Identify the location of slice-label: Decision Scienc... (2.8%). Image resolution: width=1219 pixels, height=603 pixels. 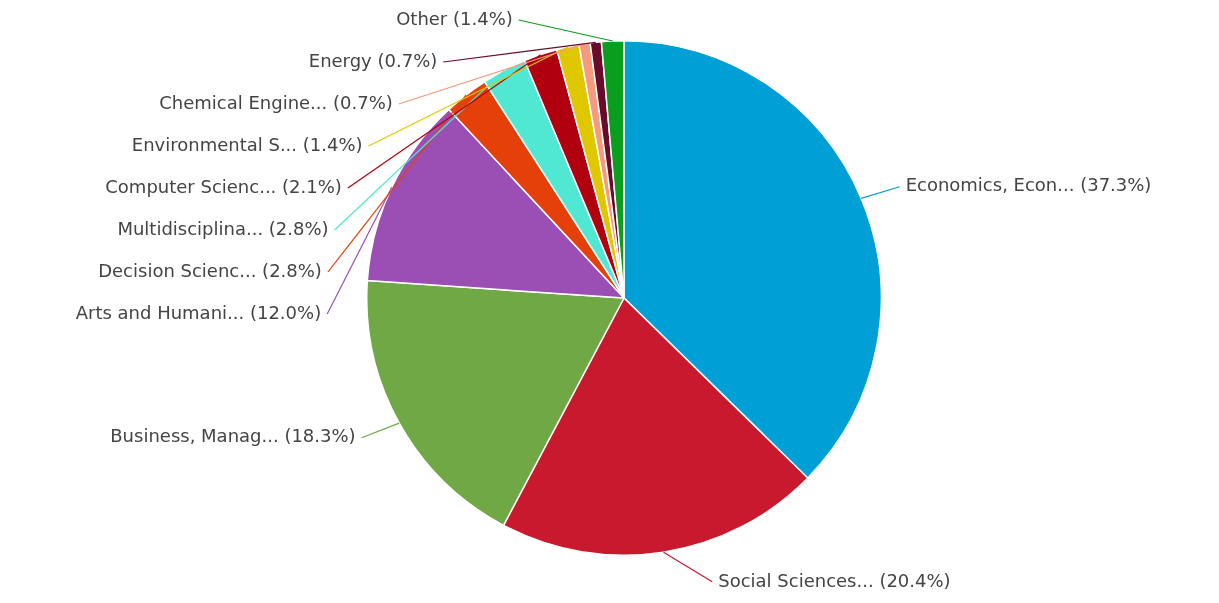
(210, 270).